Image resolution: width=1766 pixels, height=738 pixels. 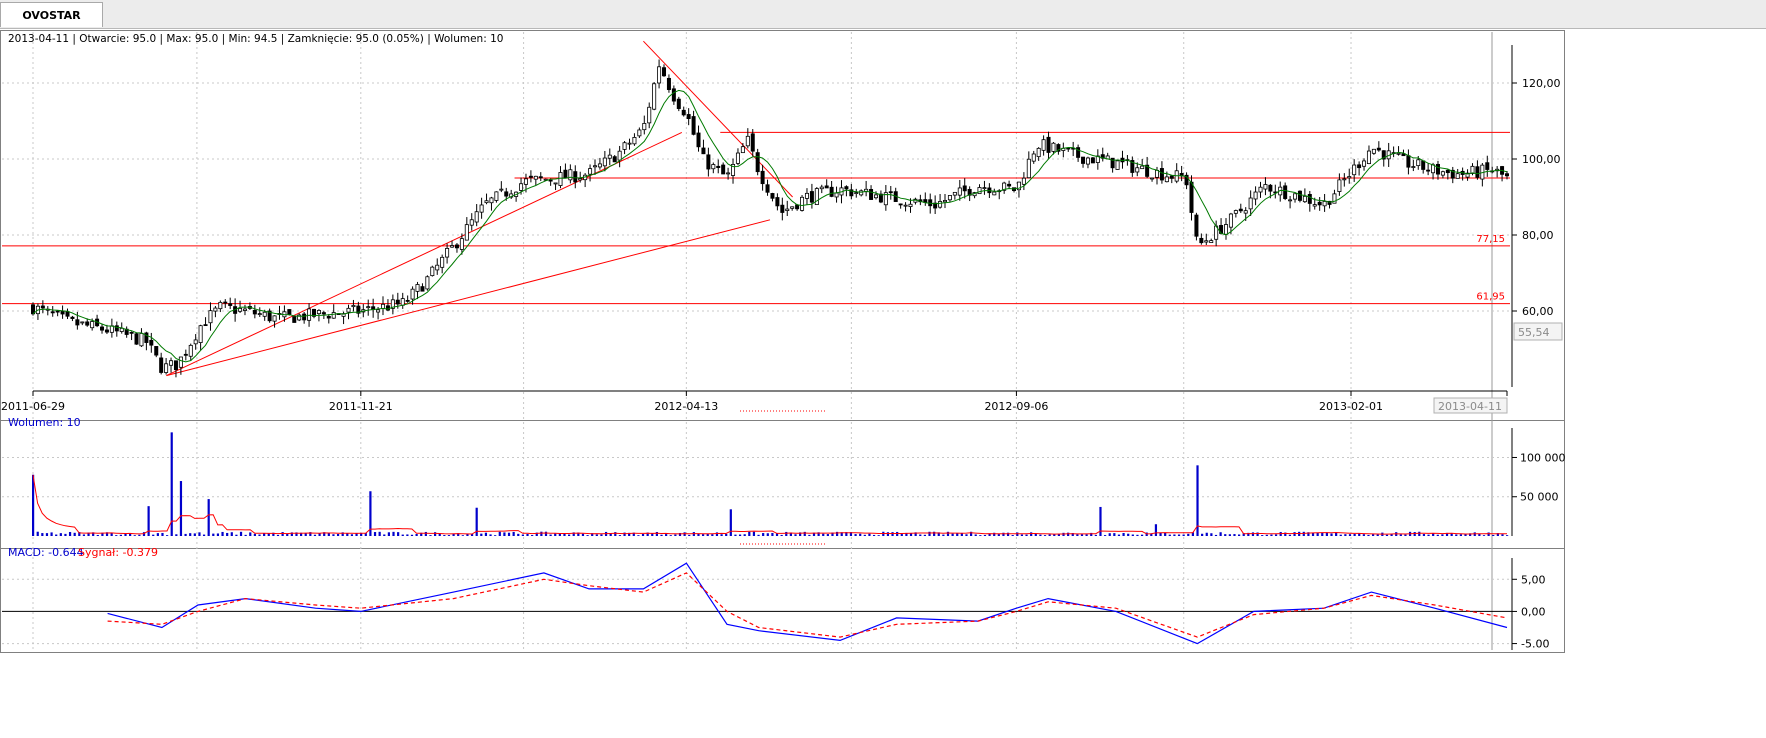 What do you see at coordinates (1490, 239) in the screenshot?
I see `level-label-77-15: 77,15` at bounding box center [1490, 239].